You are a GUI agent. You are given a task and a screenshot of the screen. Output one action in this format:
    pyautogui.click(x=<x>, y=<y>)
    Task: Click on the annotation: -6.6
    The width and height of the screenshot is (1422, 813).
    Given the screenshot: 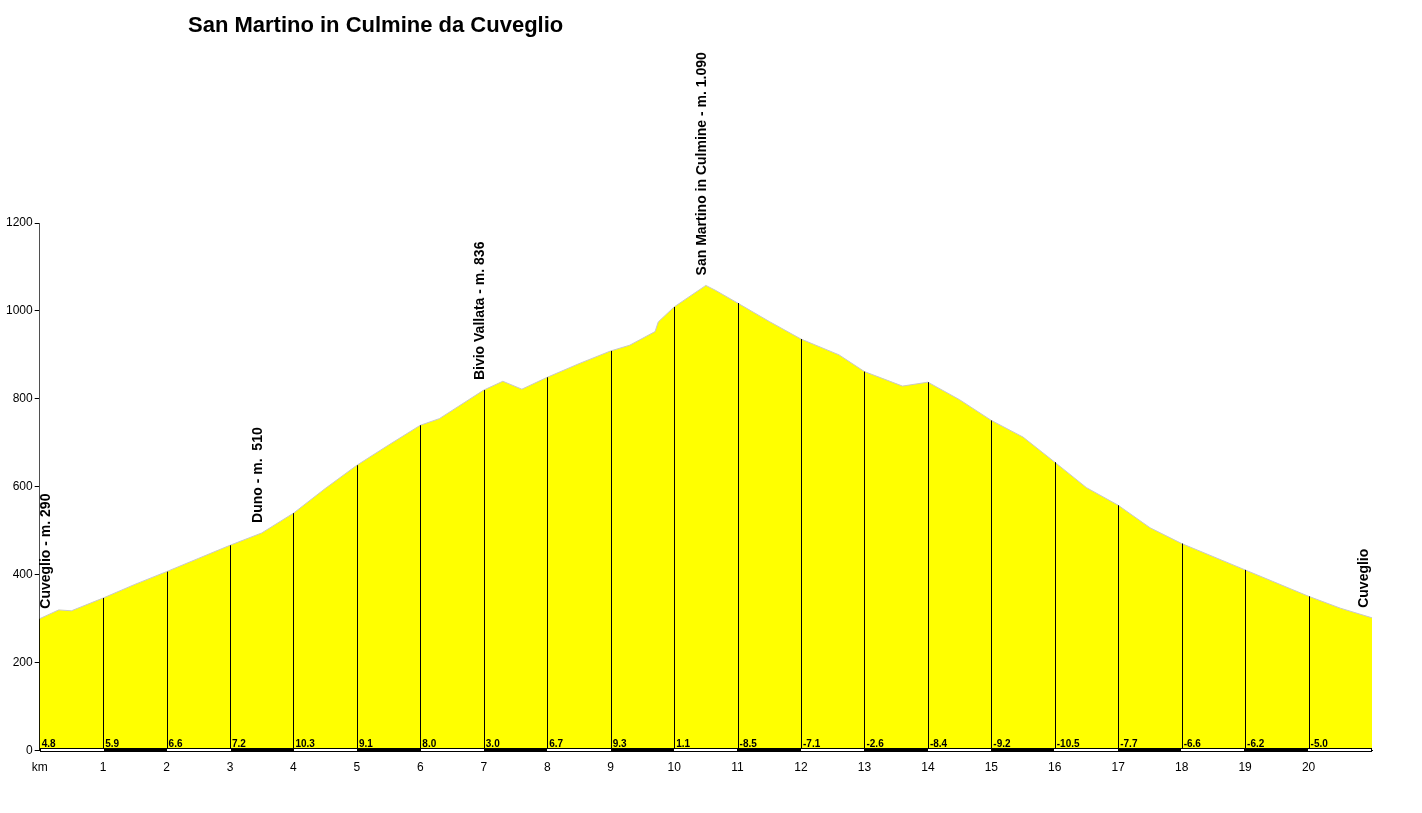 What is the action you would take?
    pyautogui.click(x=1192, y=743)
    